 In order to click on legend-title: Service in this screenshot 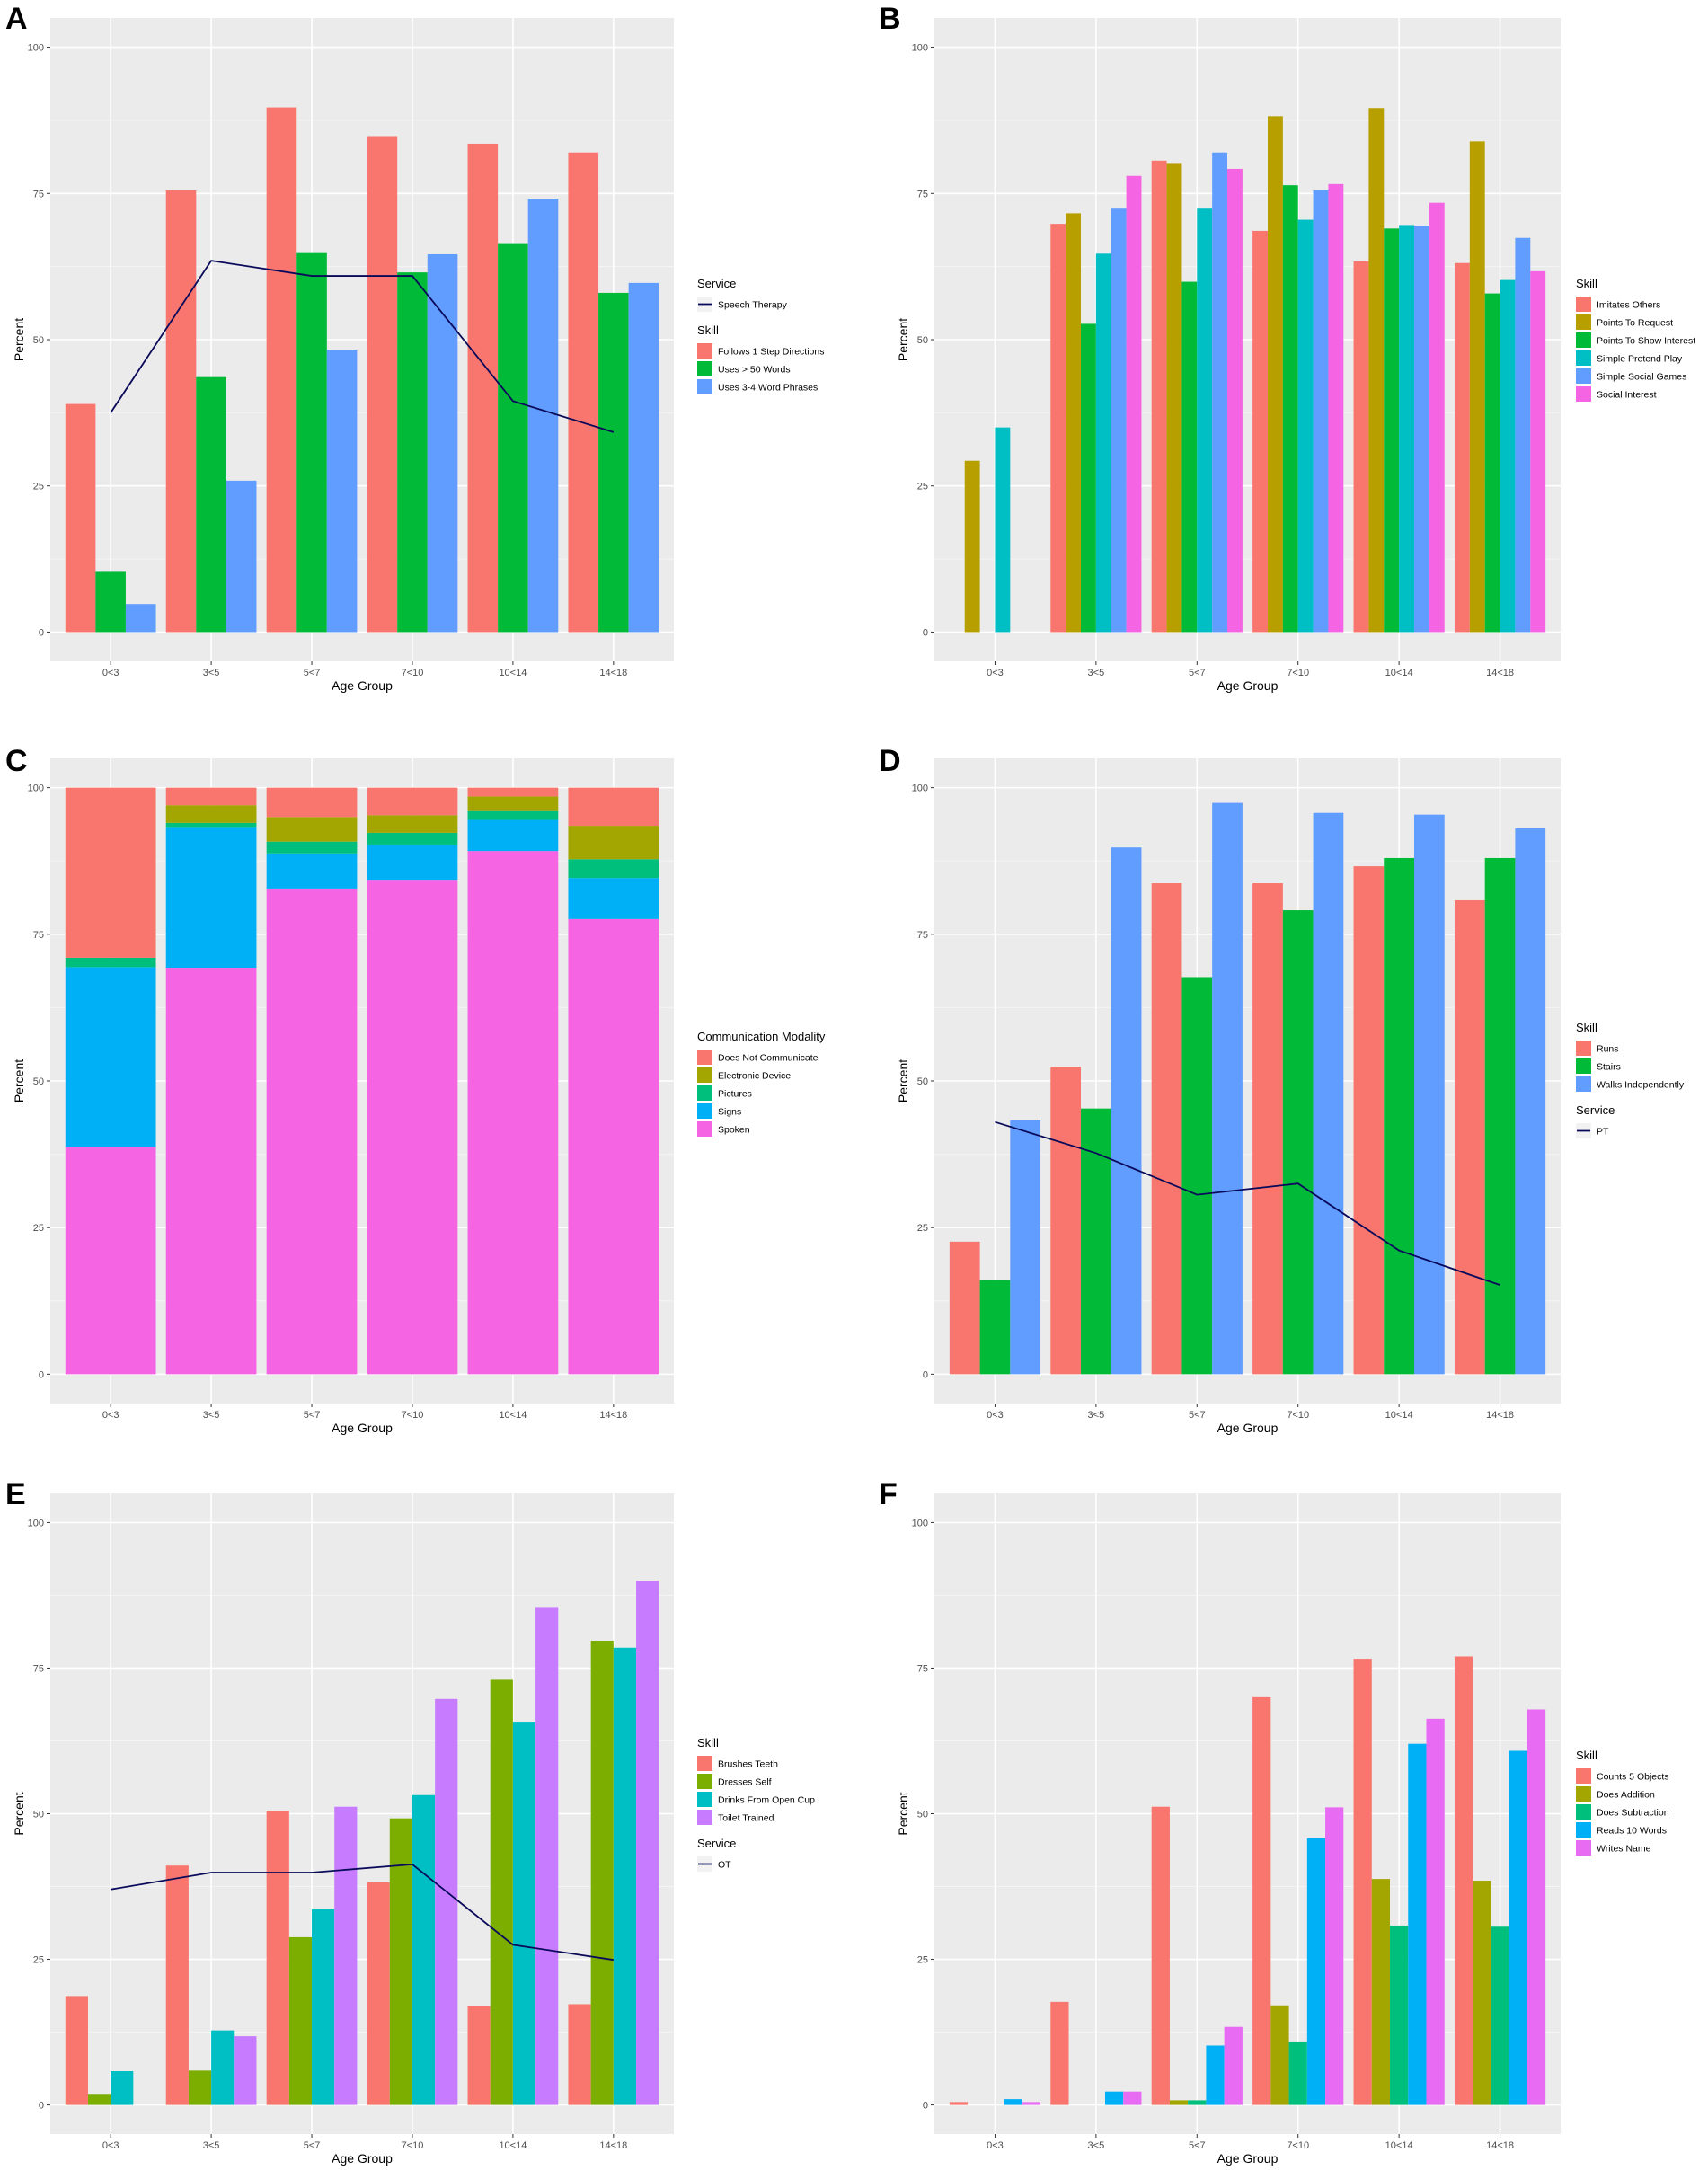, I will do `click(716, 1843)`.